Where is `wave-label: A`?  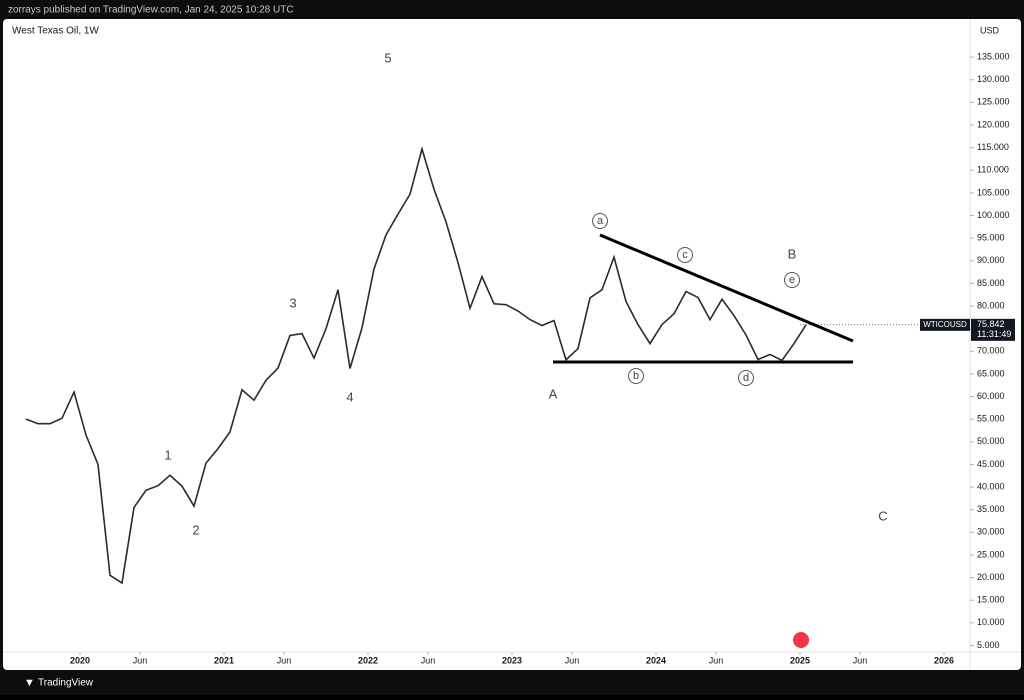
wave-label: A is located at coordinates (553, 393).